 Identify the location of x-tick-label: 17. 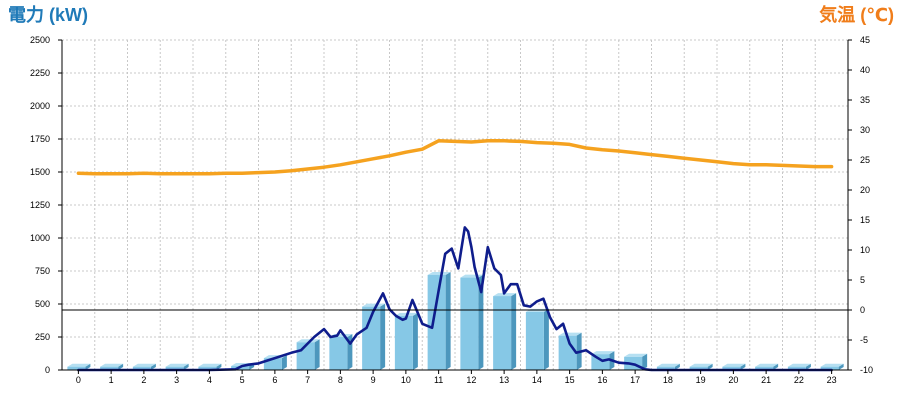
(635, 380).